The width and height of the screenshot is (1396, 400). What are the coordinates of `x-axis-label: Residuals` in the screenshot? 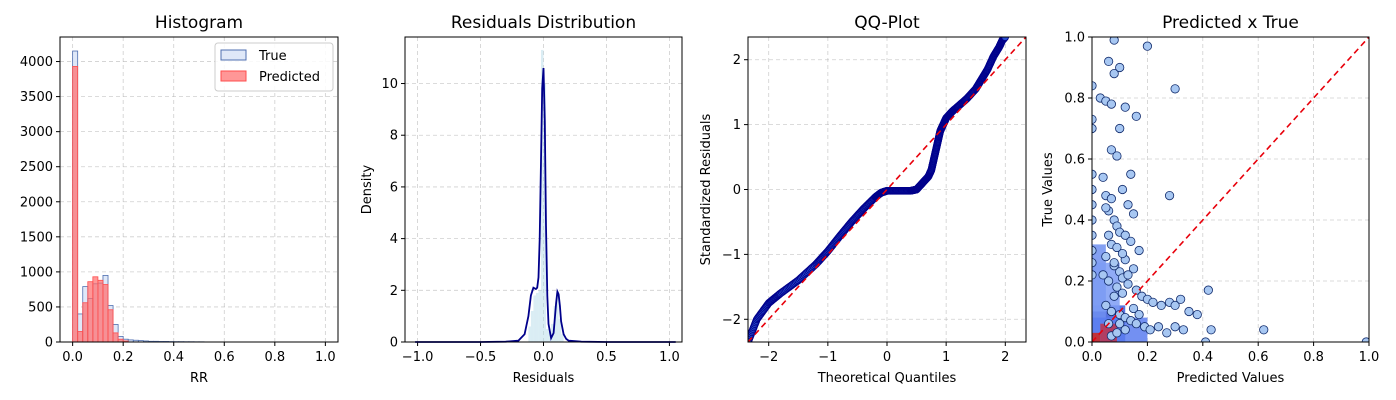 It's located at (544, 378).